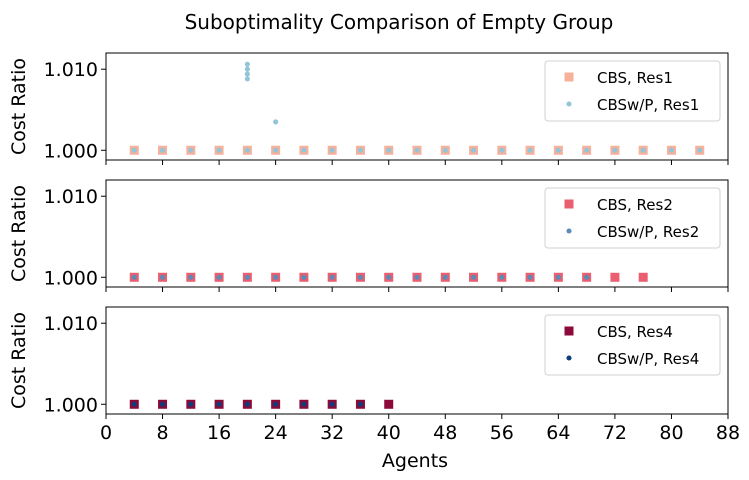  Describe the element at coordinates (648, 105) in the screenshot. I see `legend-label: CBSw/P, Res1` at that location.